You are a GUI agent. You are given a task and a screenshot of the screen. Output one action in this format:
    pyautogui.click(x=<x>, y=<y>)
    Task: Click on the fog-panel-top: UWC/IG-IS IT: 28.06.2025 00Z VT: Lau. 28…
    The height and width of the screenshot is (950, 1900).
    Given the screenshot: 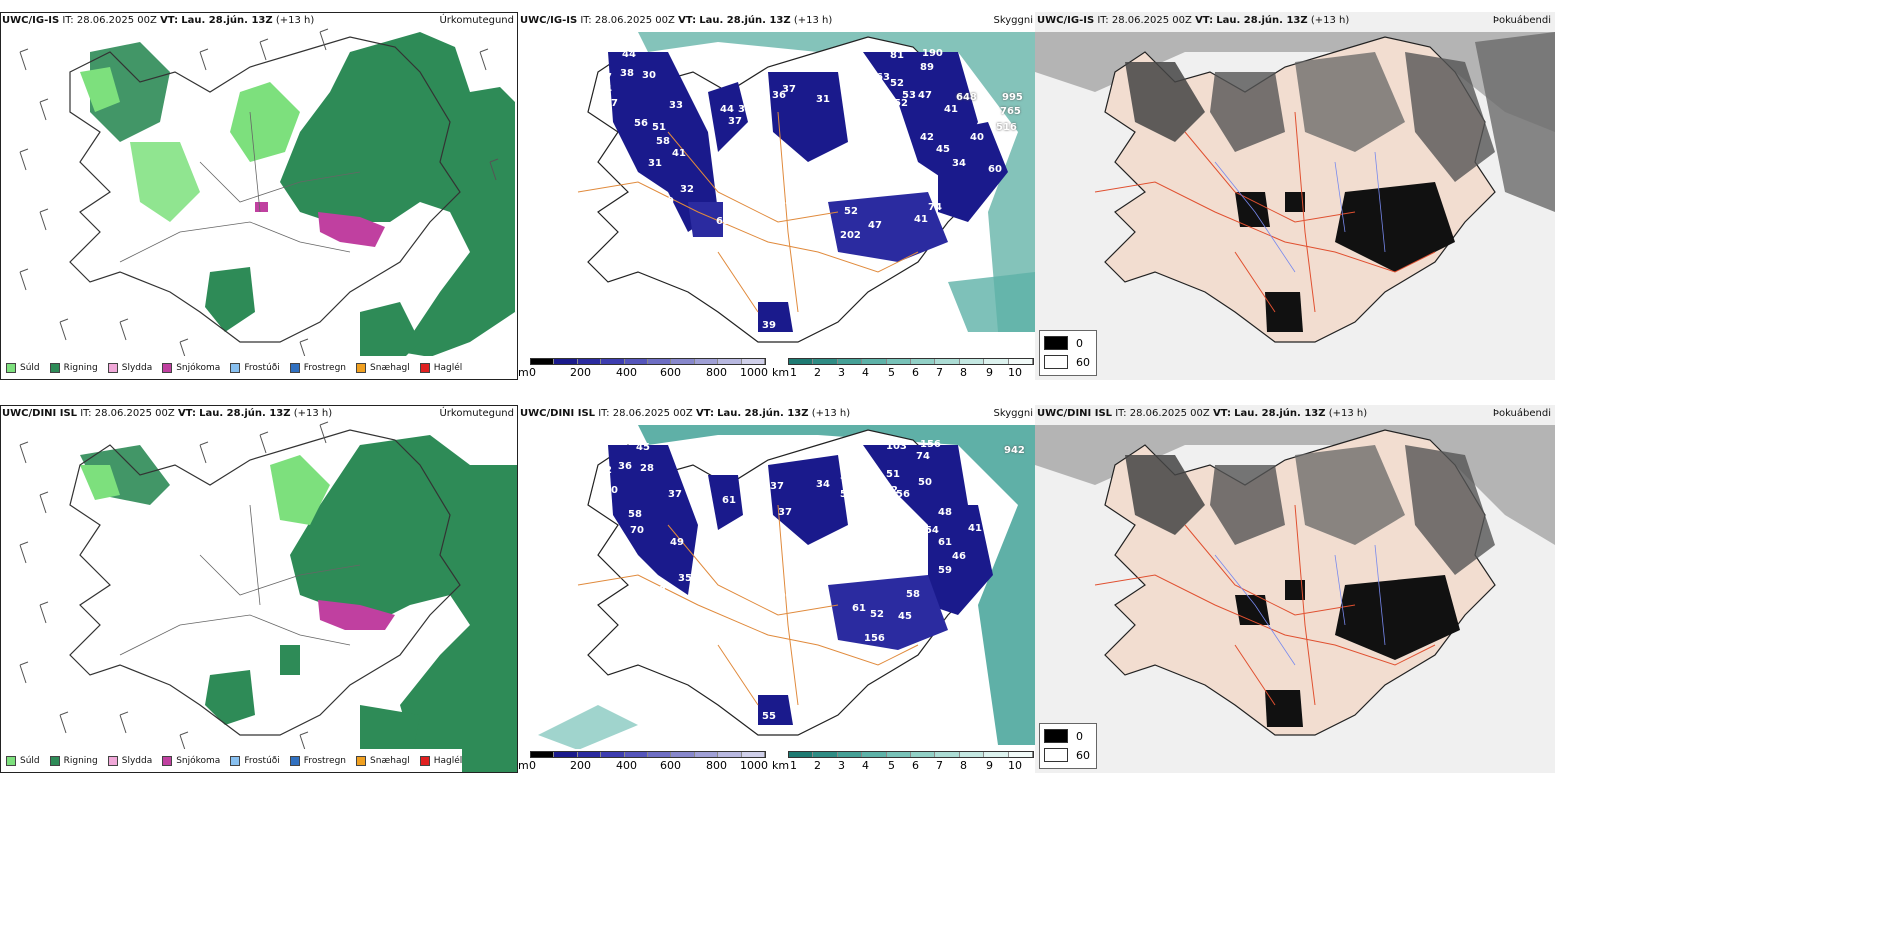 What is the action you would take?
    pyautogui.click(x=1295, y=196)
    